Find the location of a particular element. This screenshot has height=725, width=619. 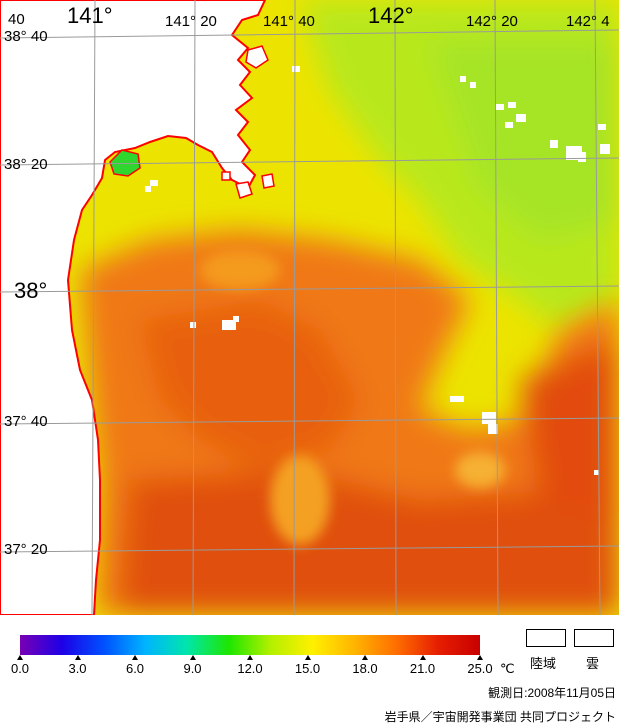

islands is located at coordinates (248, 122).